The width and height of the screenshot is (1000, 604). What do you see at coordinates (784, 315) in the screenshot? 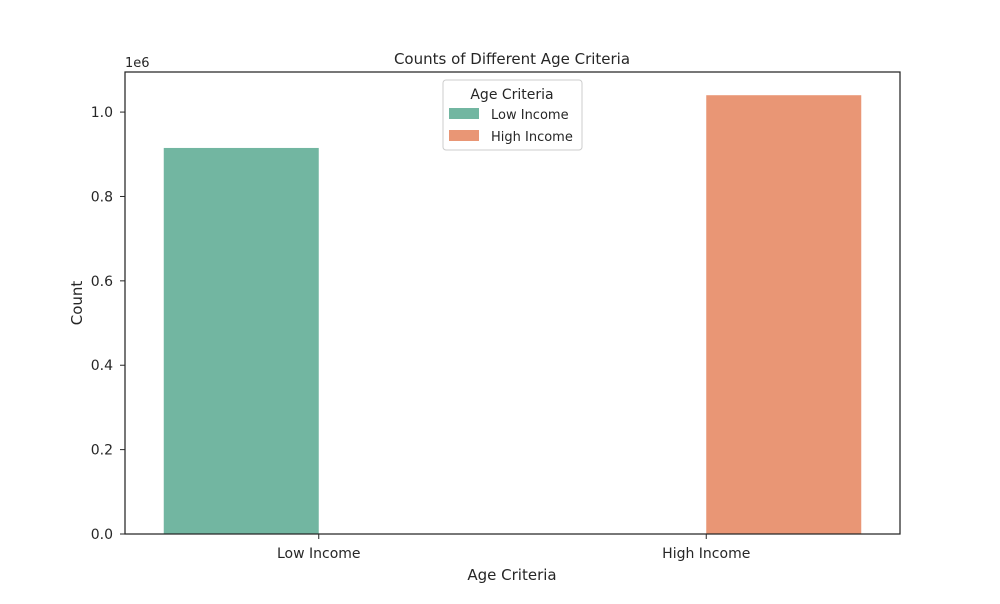
I see `bar-high-income-high-income` at bounding box center [784, 315].